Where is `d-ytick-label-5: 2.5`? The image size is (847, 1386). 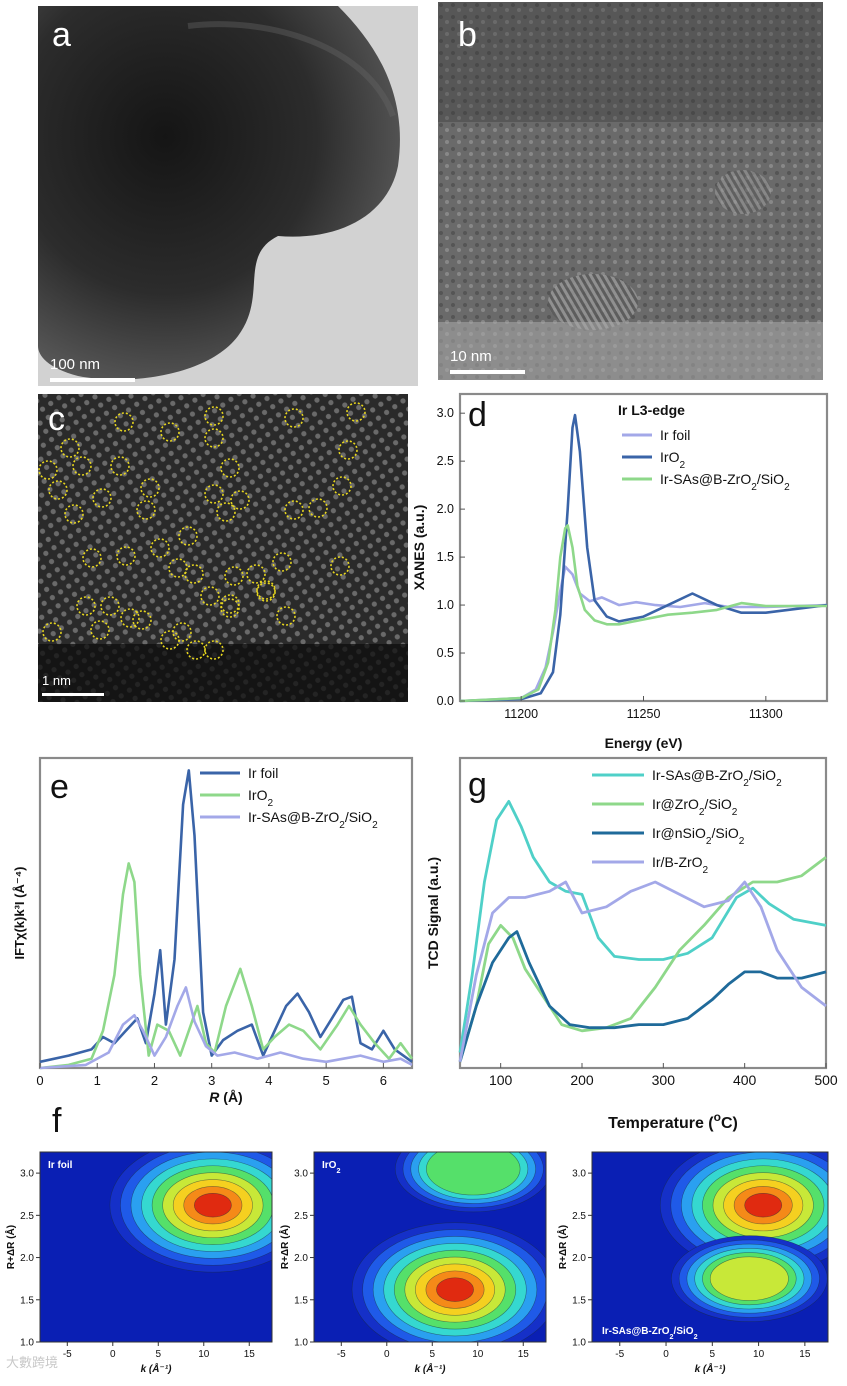
d-ytick-label-5: 2.5 is located at coordinates (445, 461).